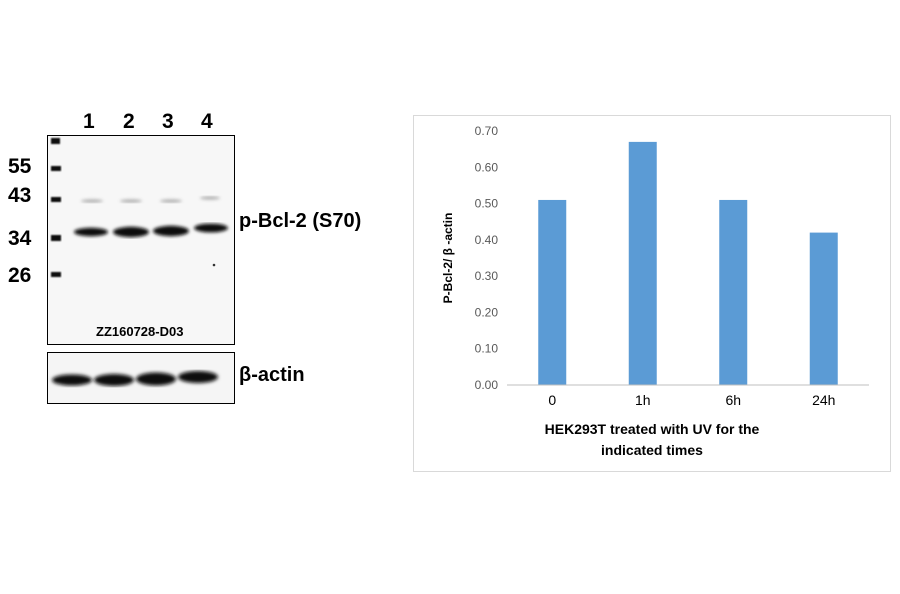 This screenshot has height=594, width=900. I want to click on y-tick-label: 0.70, so click(487, 131).